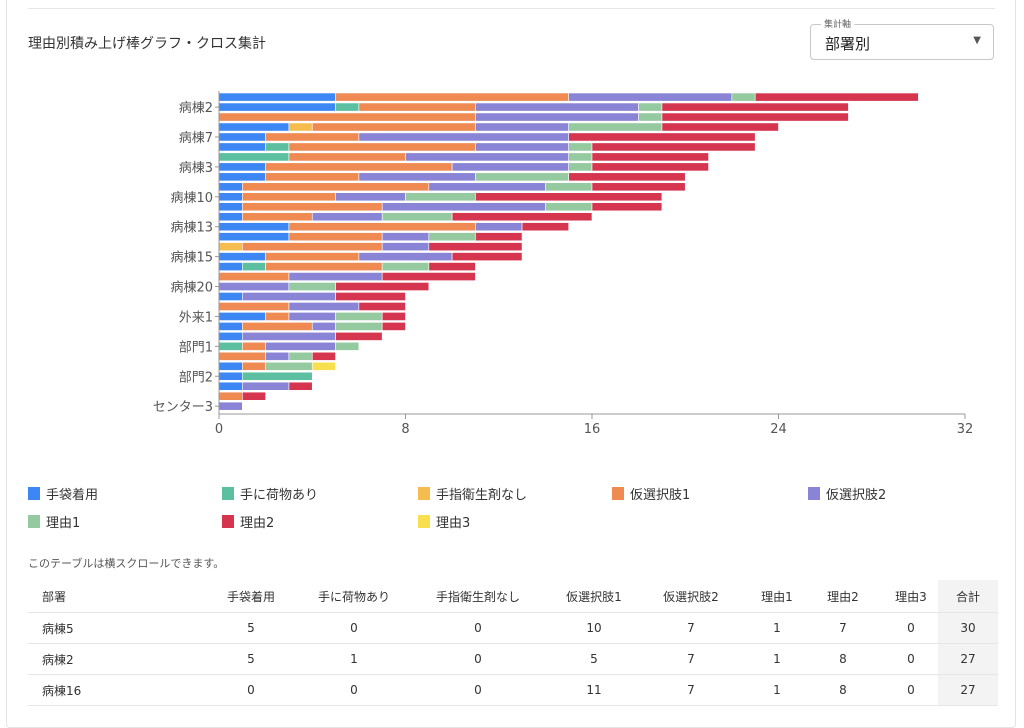 The height and width of the screenshot is (728, 1024). Describe the element at coordinates (453, 523) in the screenshot. I see `legend-label: 理由3` at that location.